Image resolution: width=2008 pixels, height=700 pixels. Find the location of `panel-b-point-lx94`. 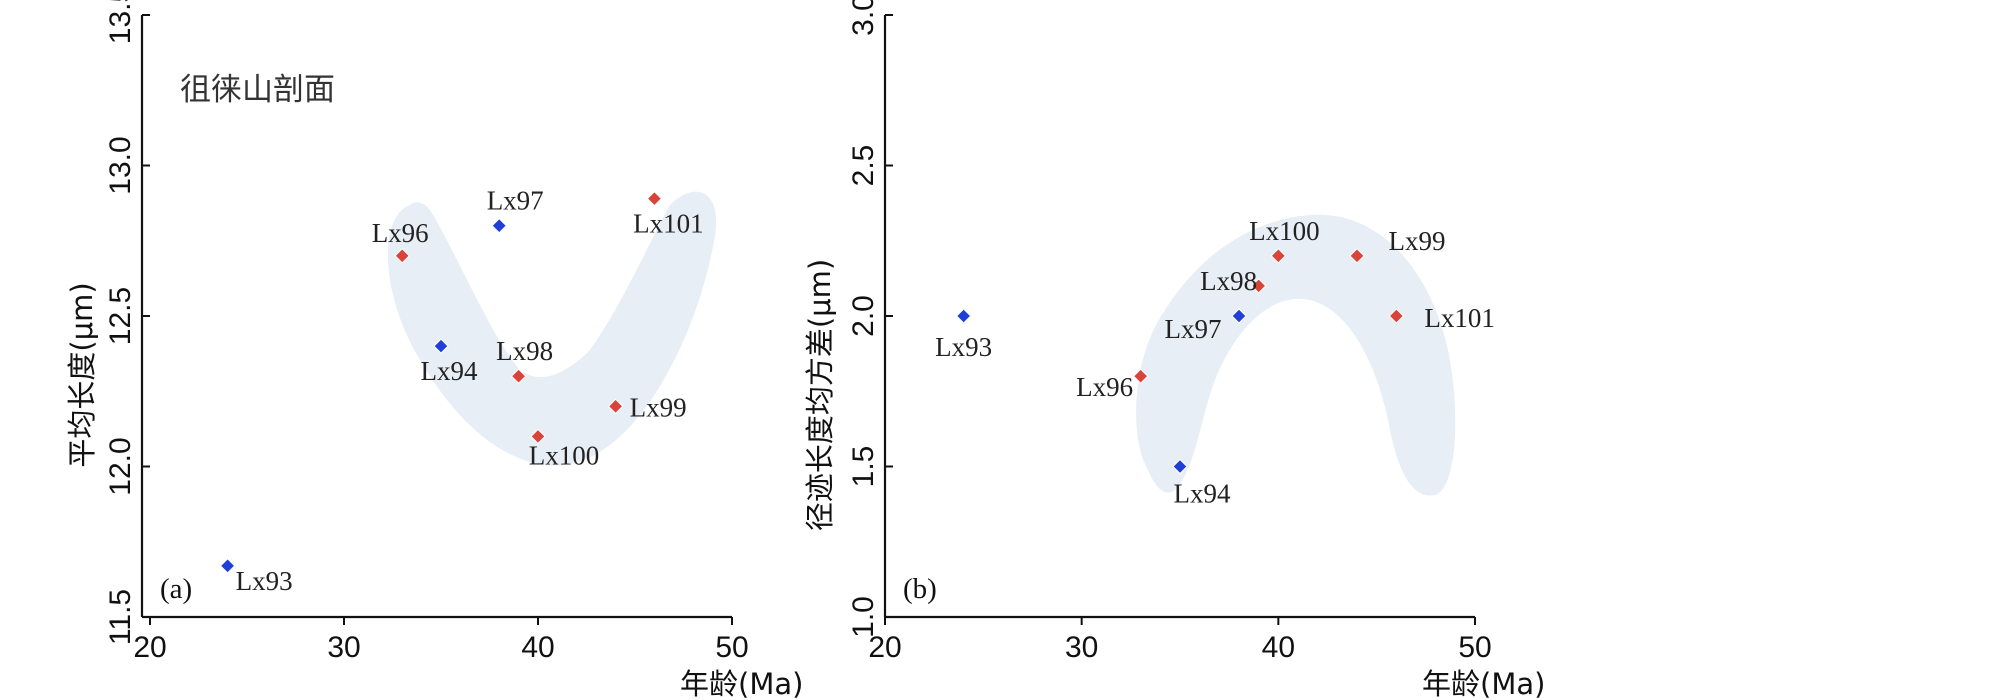

panel-b-point-lx94 is located at coordinates (1180, 466).